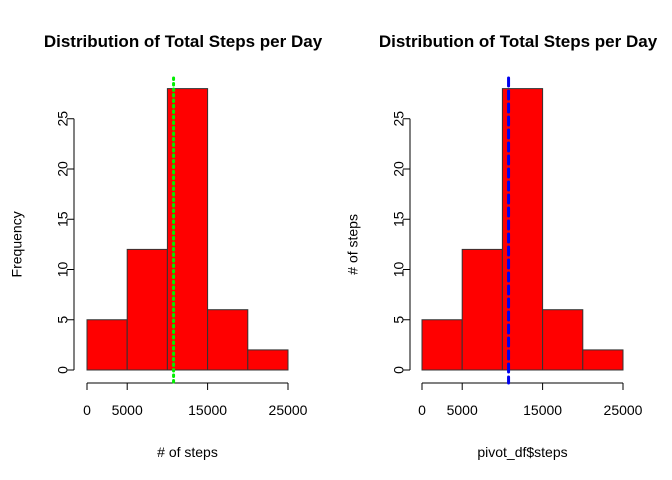 The image size is (672, 480). Describe the element at coordinates (17, 244) in the screenshot. I see `y-axis-label: Frequency` at that location.